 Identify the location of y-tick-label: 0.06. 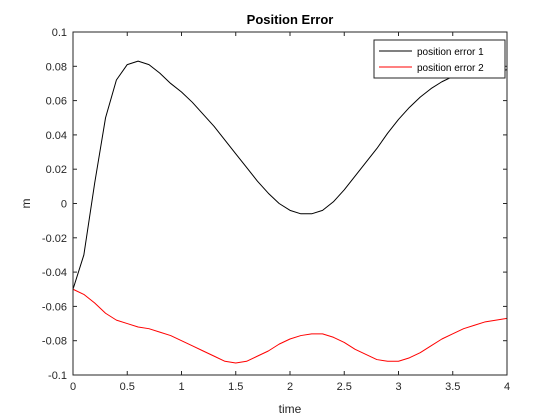
(56, 102).